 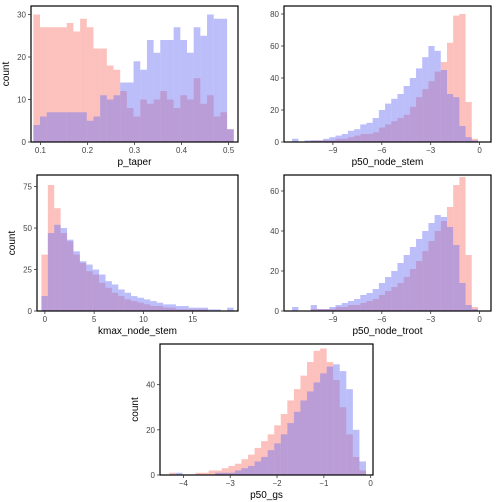 What do you see at coordinates (266, 495) in the screenshot?
I see `x-axis-title: p50_gs` at bounding box center [266, 495].